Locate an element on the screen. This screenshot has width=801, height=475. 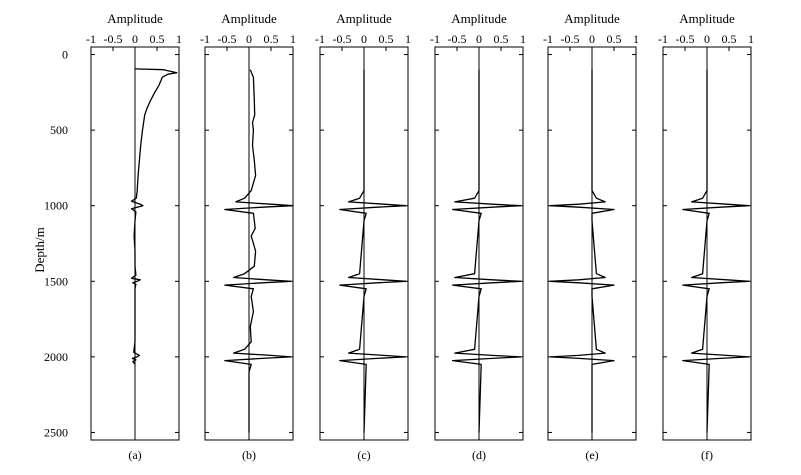
panel-a: -1 -0.5 0 0.5 1 Amplitude (a) is located at coordinates (134, 236).